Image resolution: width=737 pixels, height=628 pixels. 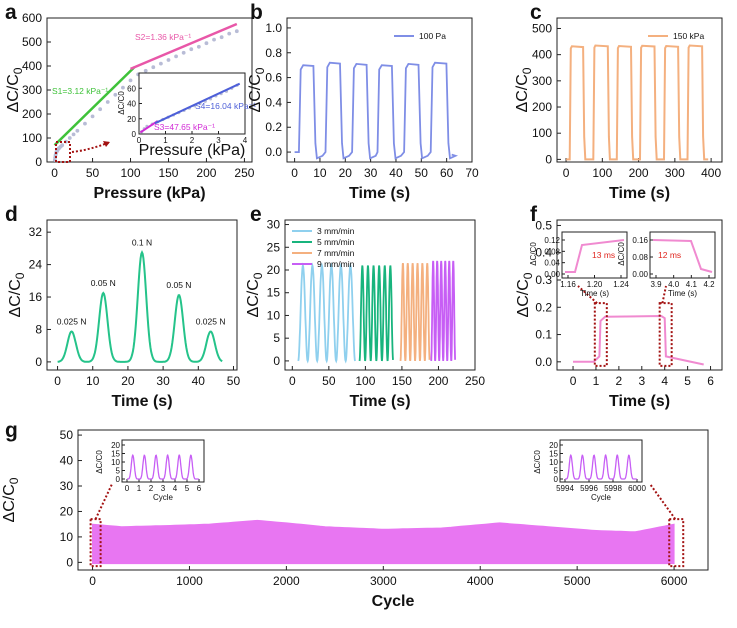 What do you see at coordinates (320, 173) in the screenshot?
I see `x-tick-label-b: 10` at bounding box center [320, 173].